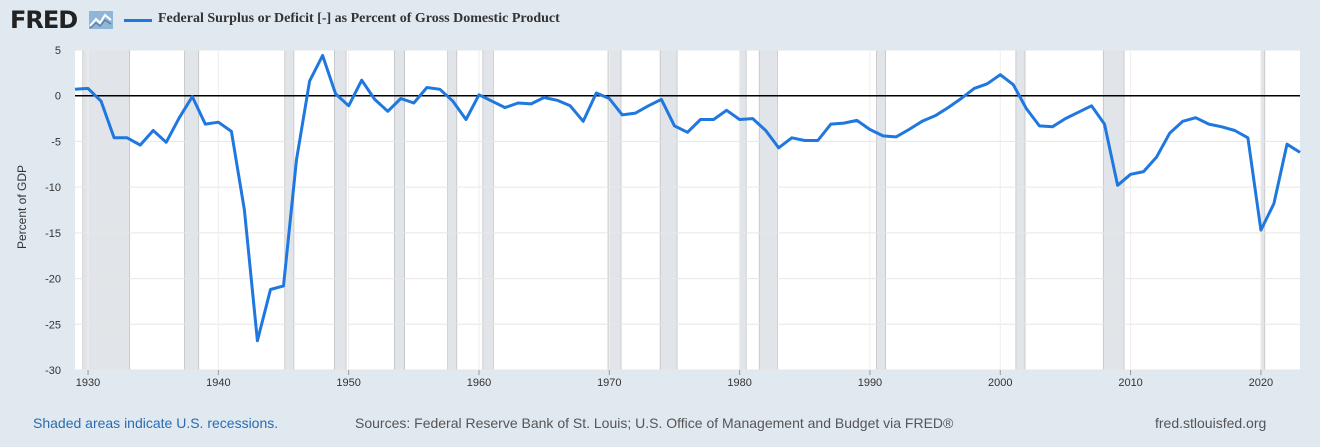  What do you see at coordinates (44, 20) in the screenshot?
I see `fred-logo: FRED` at bounding box center [44, 20].